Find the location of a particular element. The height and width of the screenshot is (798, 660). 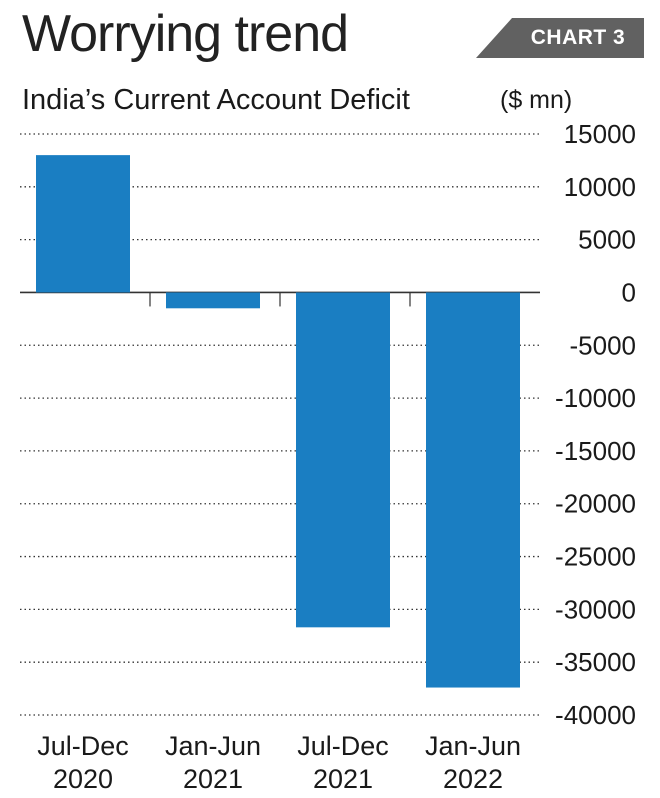

y-tick-label: 15000 is located at coordinates (600, 134).